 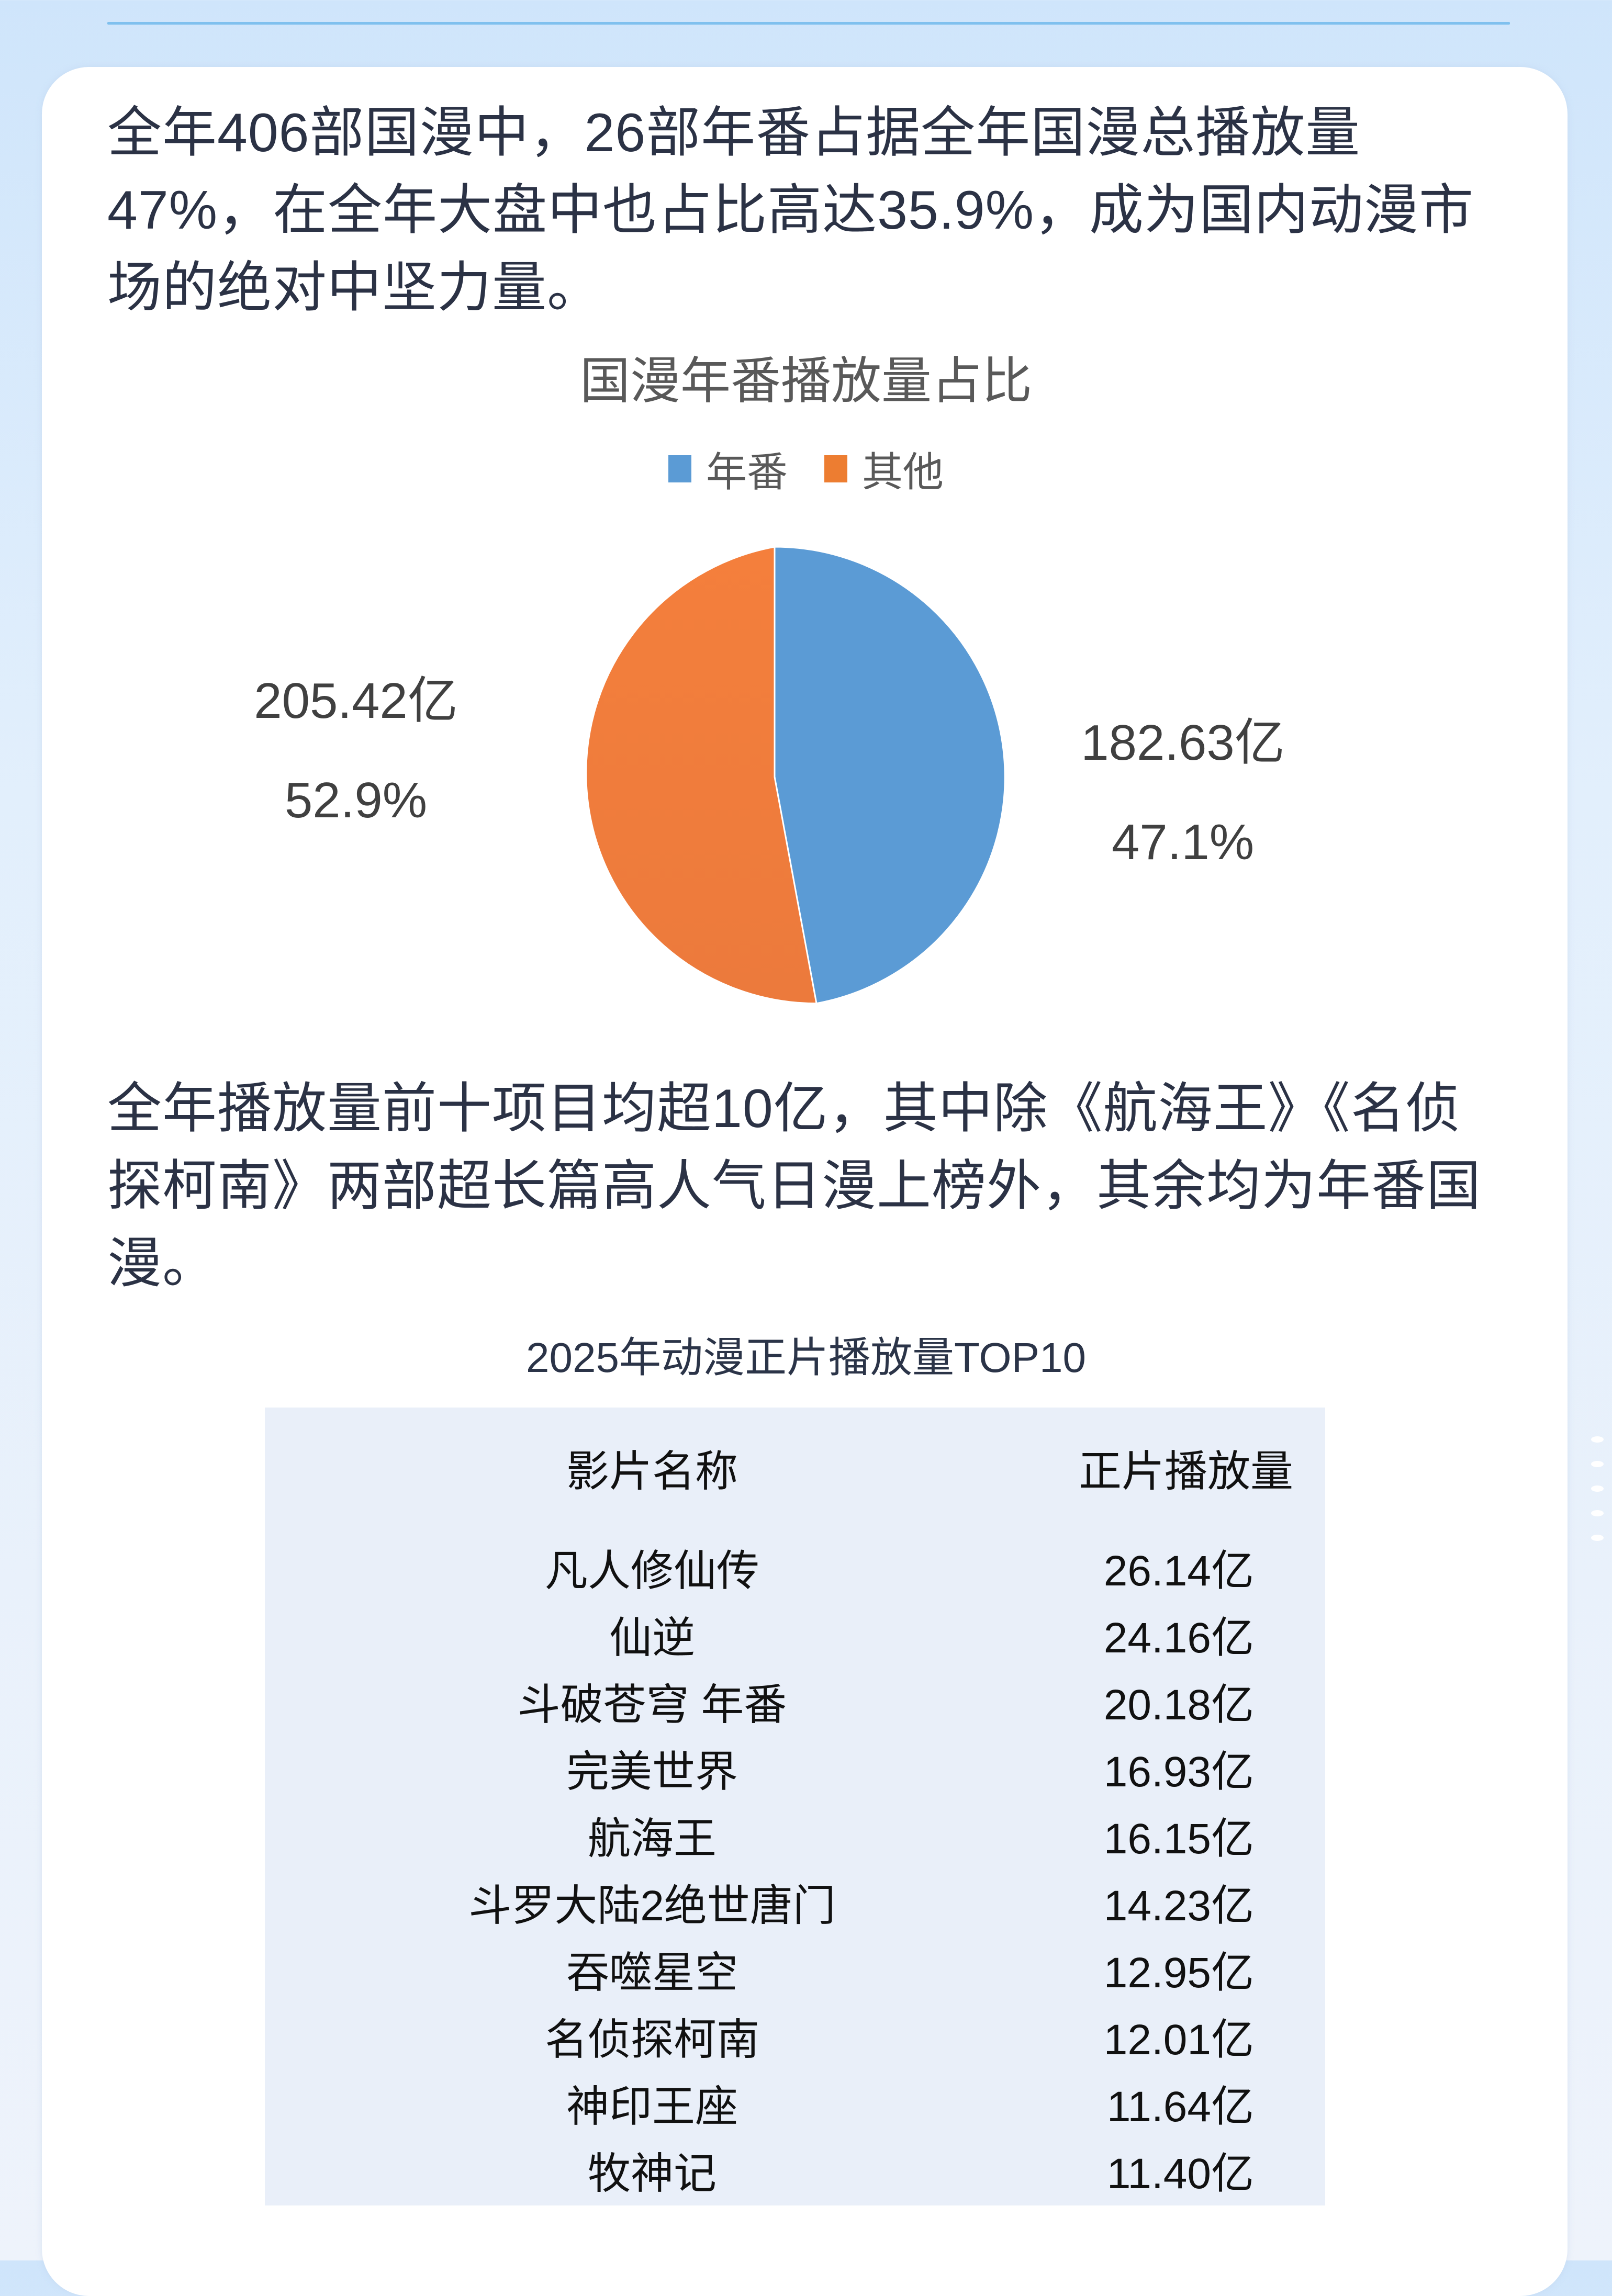 What do you see at coordinates (652, 1906) in the screenshot?
I see `row-name: 斗罗大陆2绝世唐门` at bounding box center [652, 1906].